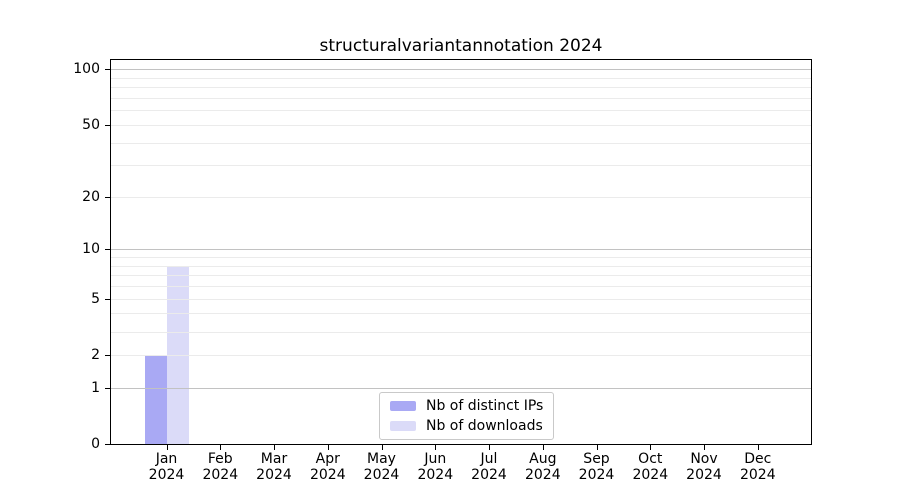  Describe the element at coordinates (95, 387) in the screenshot. I see `y-tick-label-1: 1` at that location.